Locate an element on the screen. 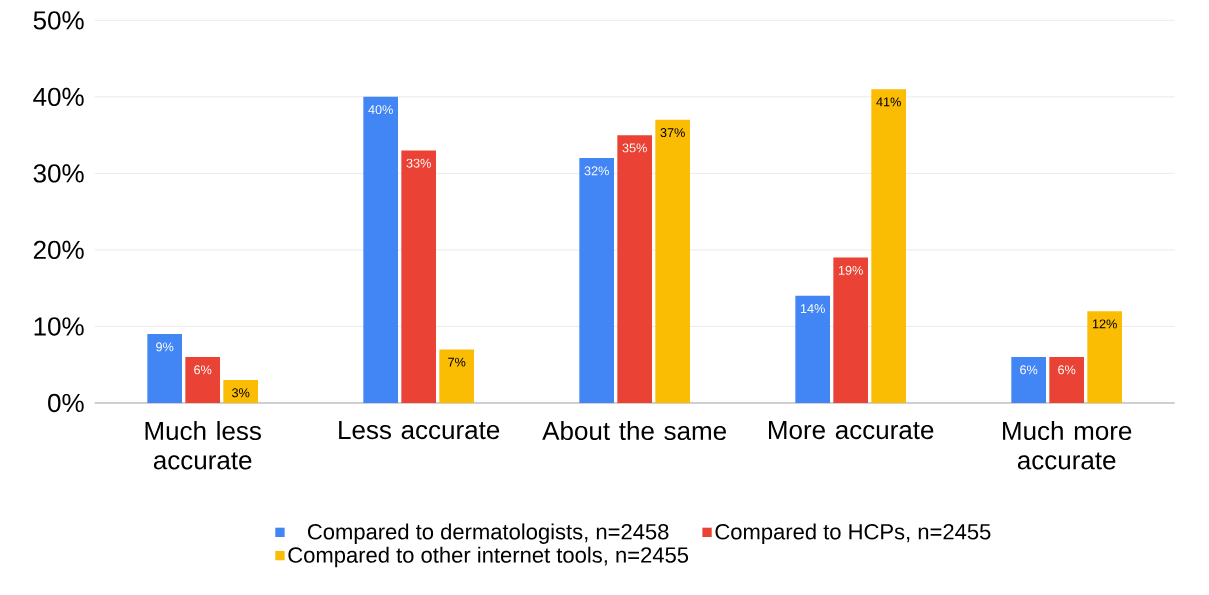  y-tick-label: 0% is located at coordinates (66, 403).